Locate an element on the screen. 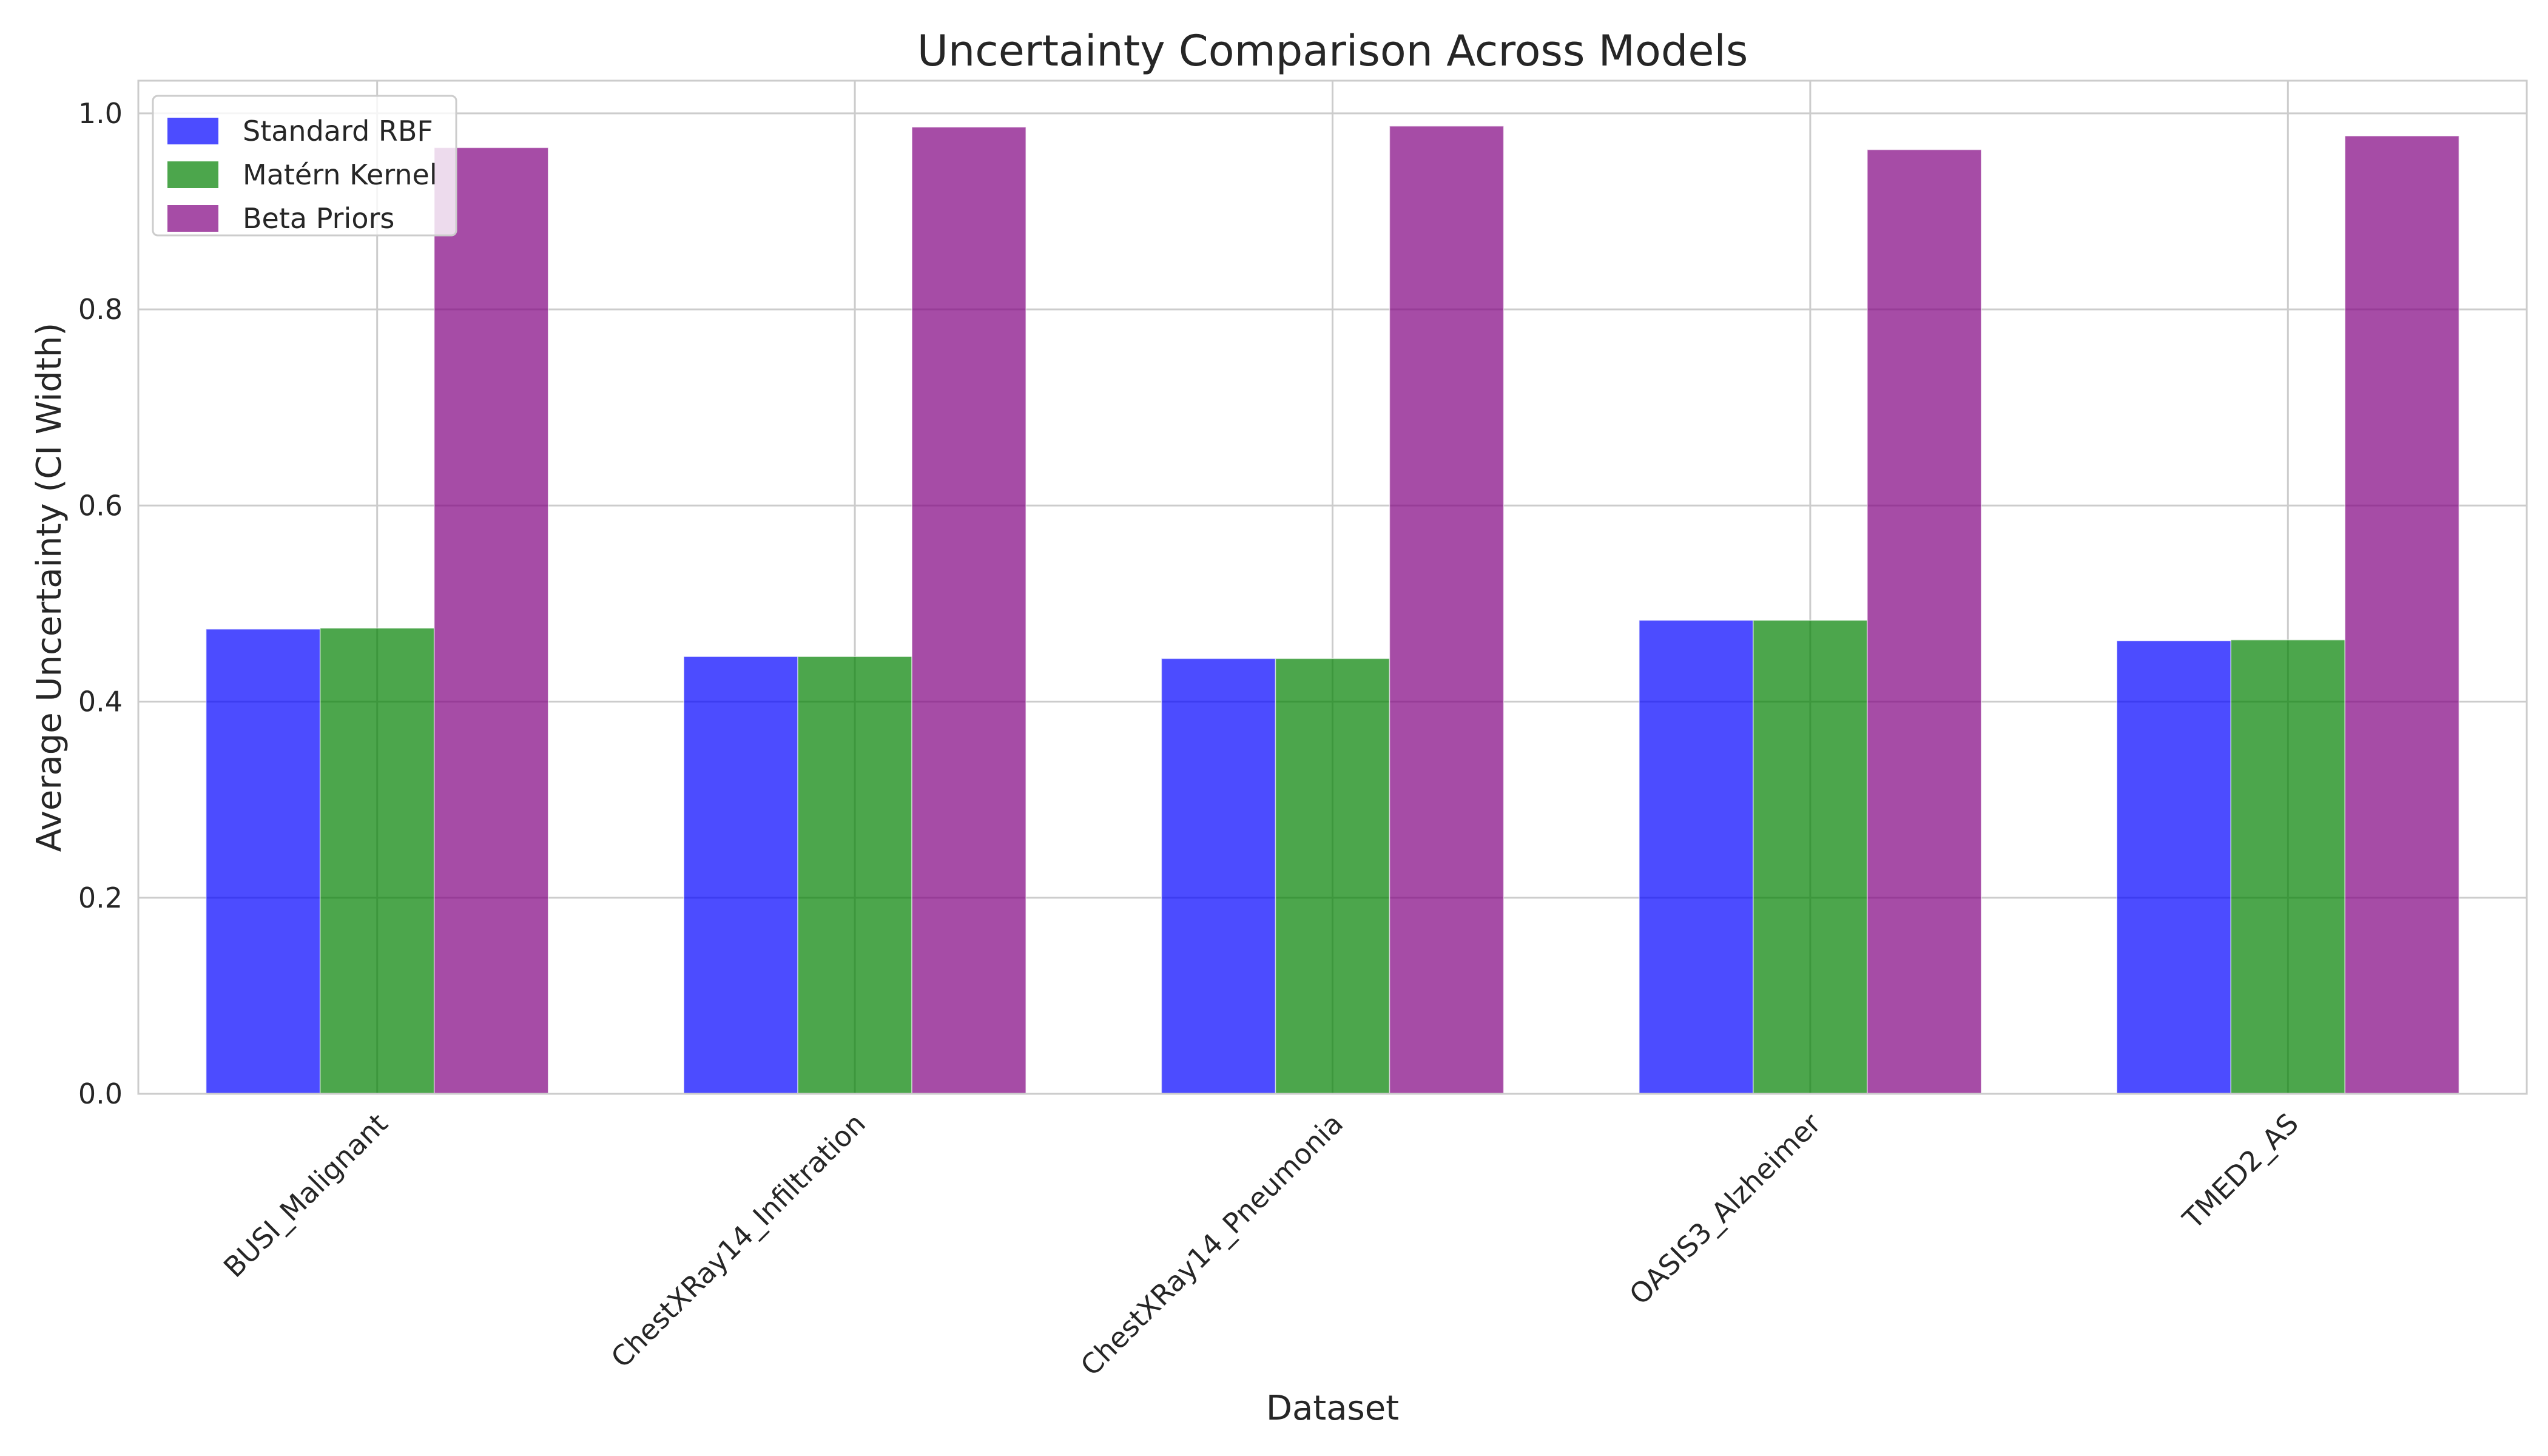  legend-label: Matérn Kernel is located at coordinates (340, 174).